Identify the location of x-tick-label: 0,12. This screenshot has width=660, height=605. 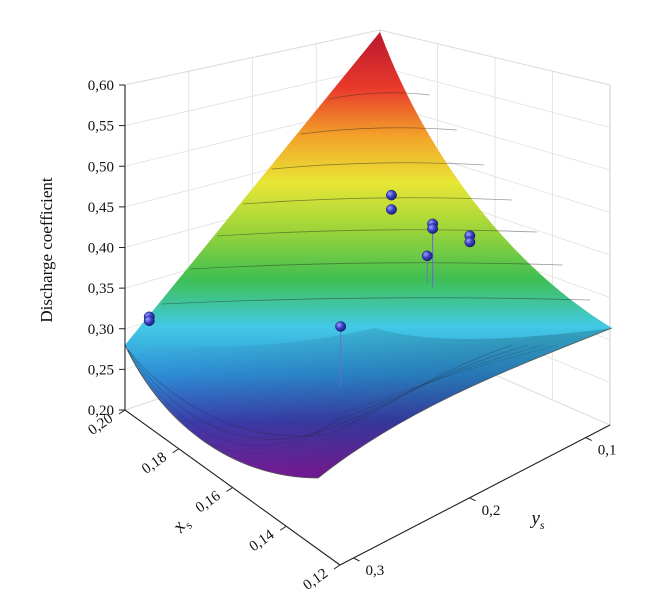
(315, 580).